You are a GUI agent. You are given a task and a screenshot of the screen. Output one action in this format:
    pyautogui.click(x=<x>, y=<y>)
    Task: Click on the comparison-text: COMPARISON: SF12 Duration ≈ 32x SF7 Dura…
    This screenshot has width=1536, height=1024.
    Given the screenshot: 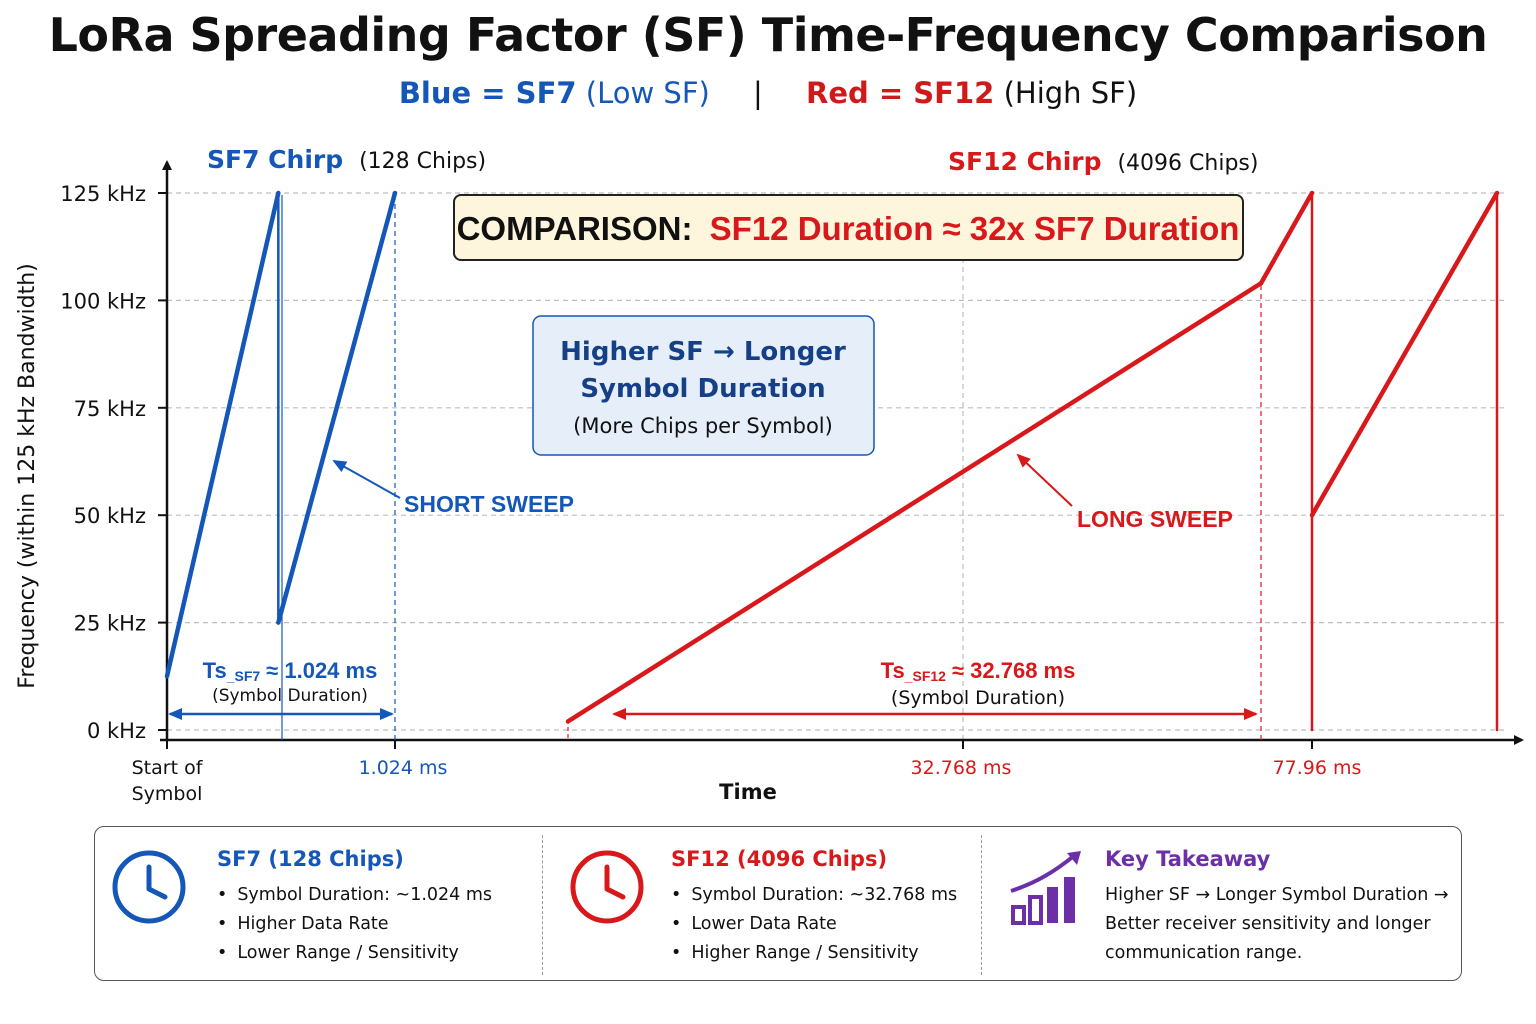 What is the action you would take?
    pyautogui.click(x=848, y=228)
    